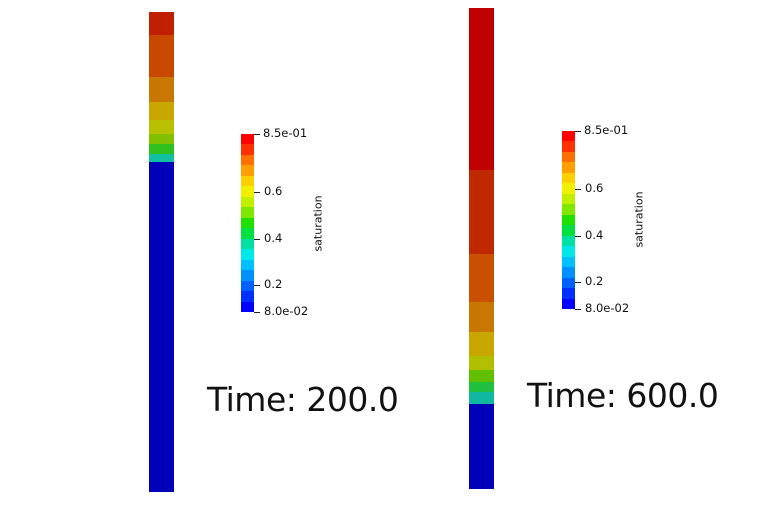  What do you see at coordinates (639, 219) in the screenshot?
I see `colorbar-title: saturation` at bounding box center [639, 219].